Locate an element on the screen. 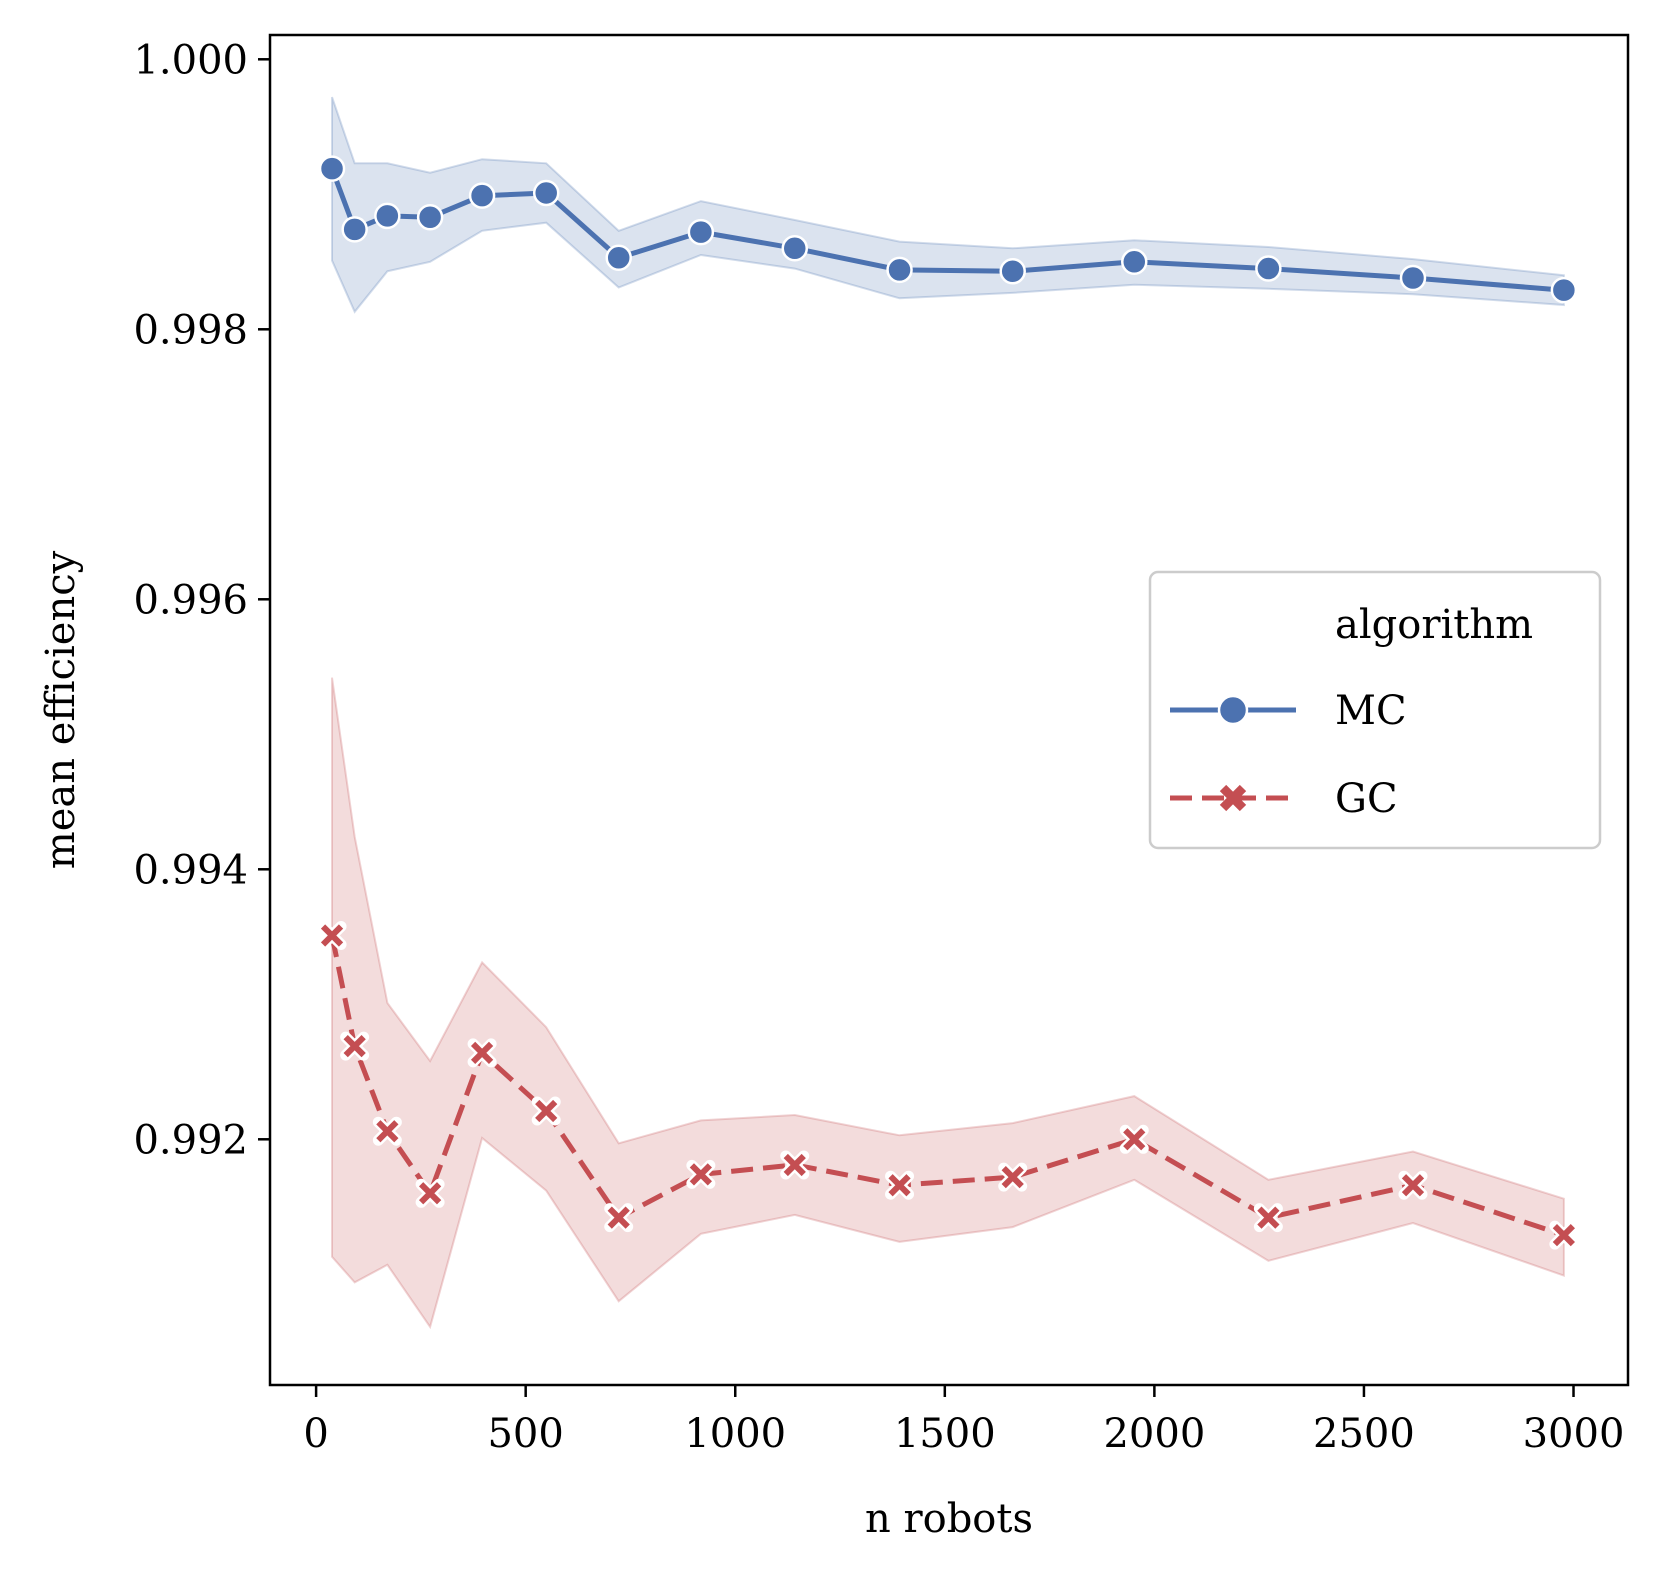 Image resolution: width=1665 pixels, height=1574 pixels. legend-label-mc: MC is located at coordinates (1371, 711).